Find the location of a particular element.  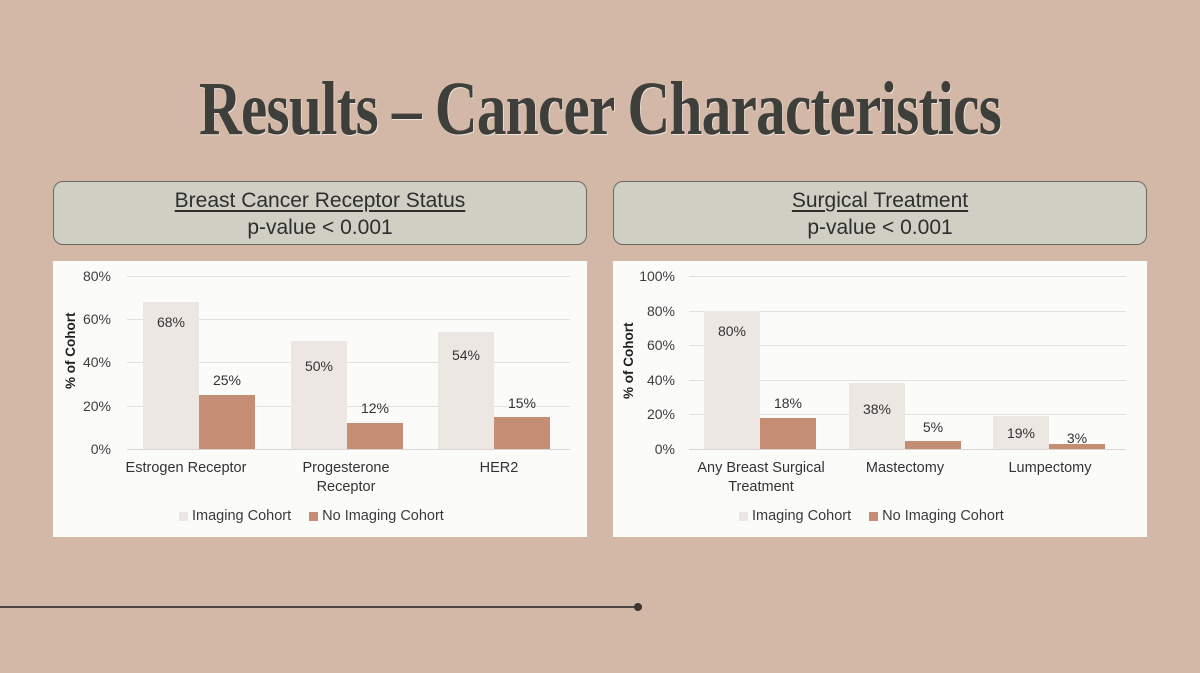

x-label-line: HER2 is located at coordinates (499, 468).